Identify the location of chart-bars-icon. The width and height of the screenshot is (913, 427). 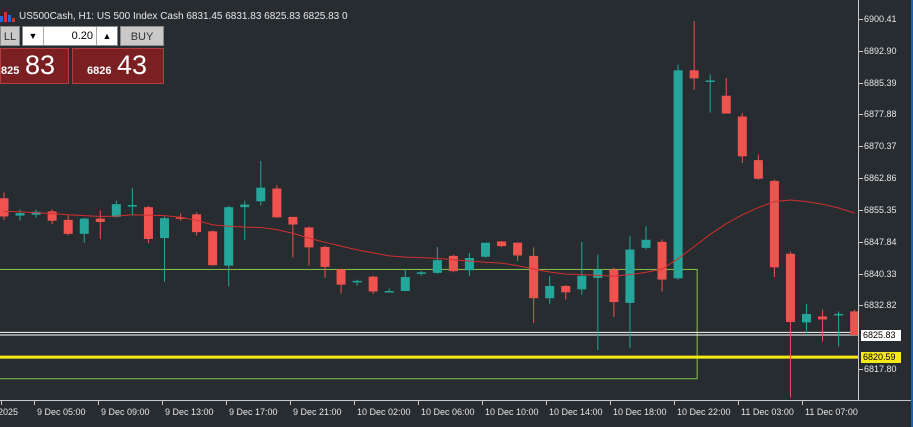
(7, 16).